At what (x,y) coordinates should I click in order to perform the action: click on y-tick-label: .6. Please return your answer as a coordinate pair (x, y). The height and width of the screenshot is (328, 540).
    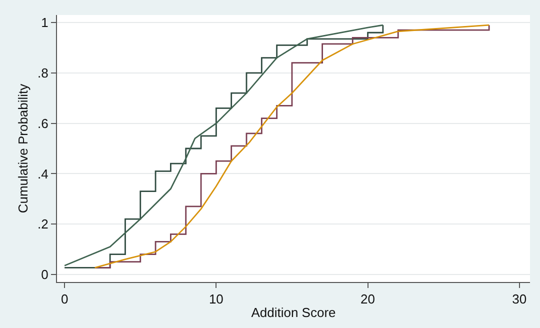
    Looking at the image, I should click on (43, 123).